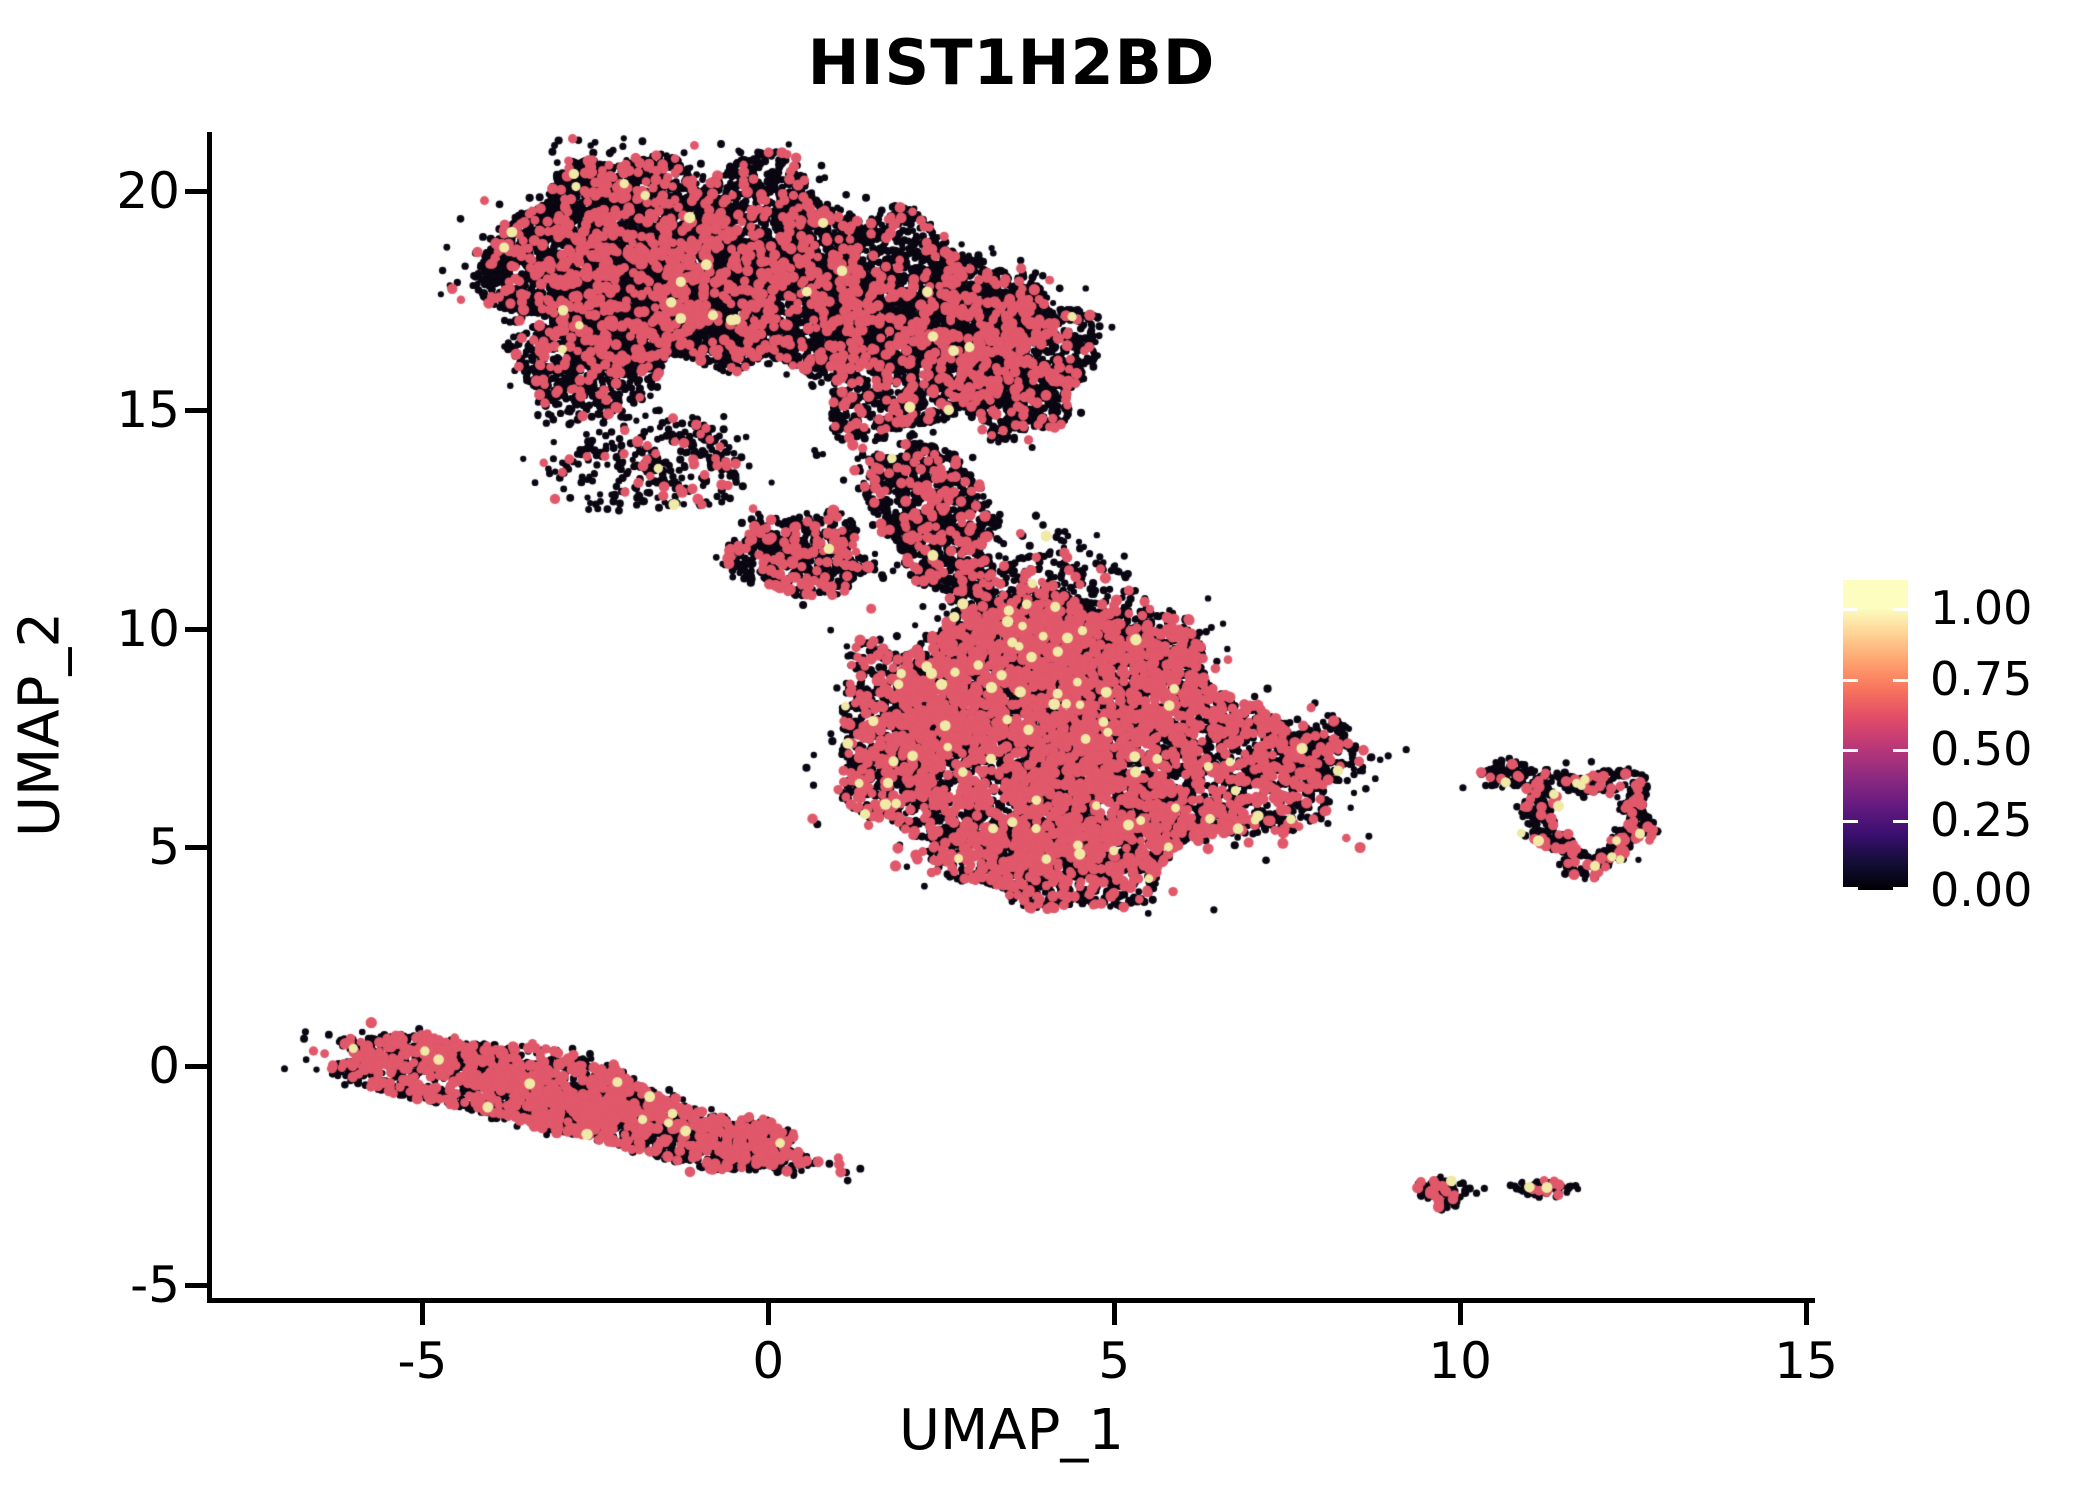 Image resolution: width=2100 pixels, height=1500 pixels. I want to click on x-tick-label: 10, so click(1460, 1361).